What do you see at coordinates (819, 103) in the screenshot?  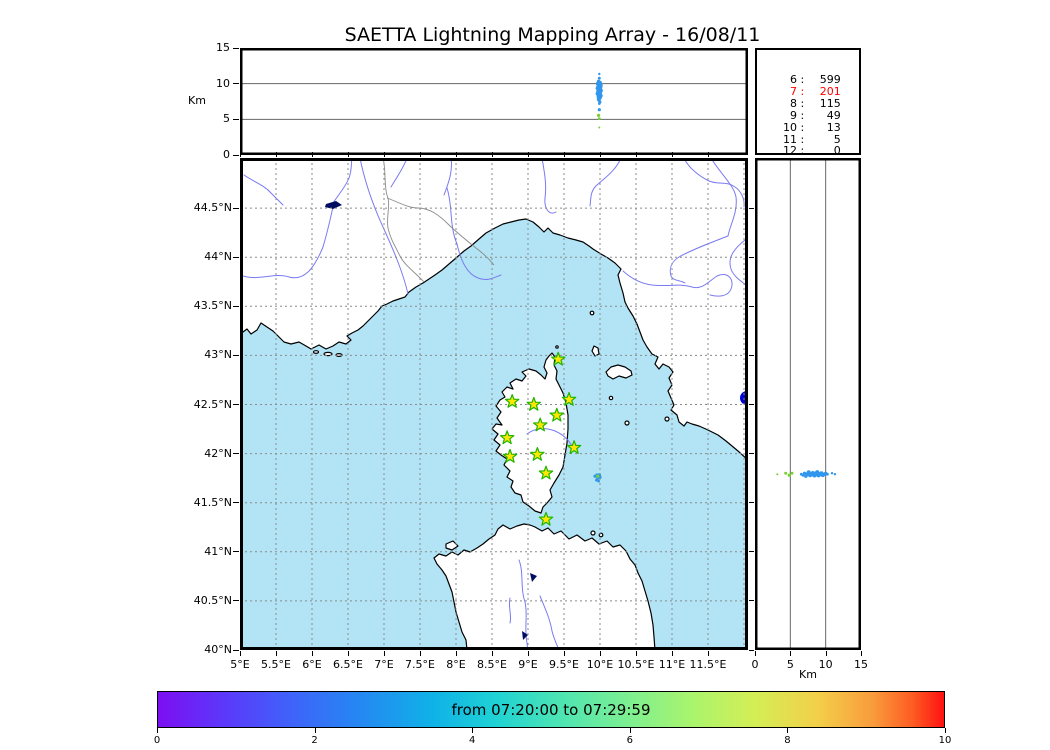 I see `counts-row: 8 : 115` at bounding box center [819, 103].